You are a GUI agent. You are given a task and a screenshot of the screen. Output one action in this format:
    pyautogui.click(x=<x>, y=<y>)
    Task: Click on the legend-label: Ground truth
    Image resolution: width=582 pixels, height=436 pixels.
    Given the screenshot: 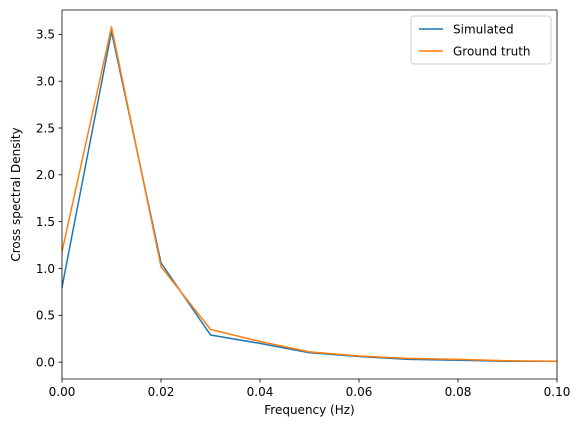 What is the action you would take?
    pyautogui.click(x=492, y=51)
    